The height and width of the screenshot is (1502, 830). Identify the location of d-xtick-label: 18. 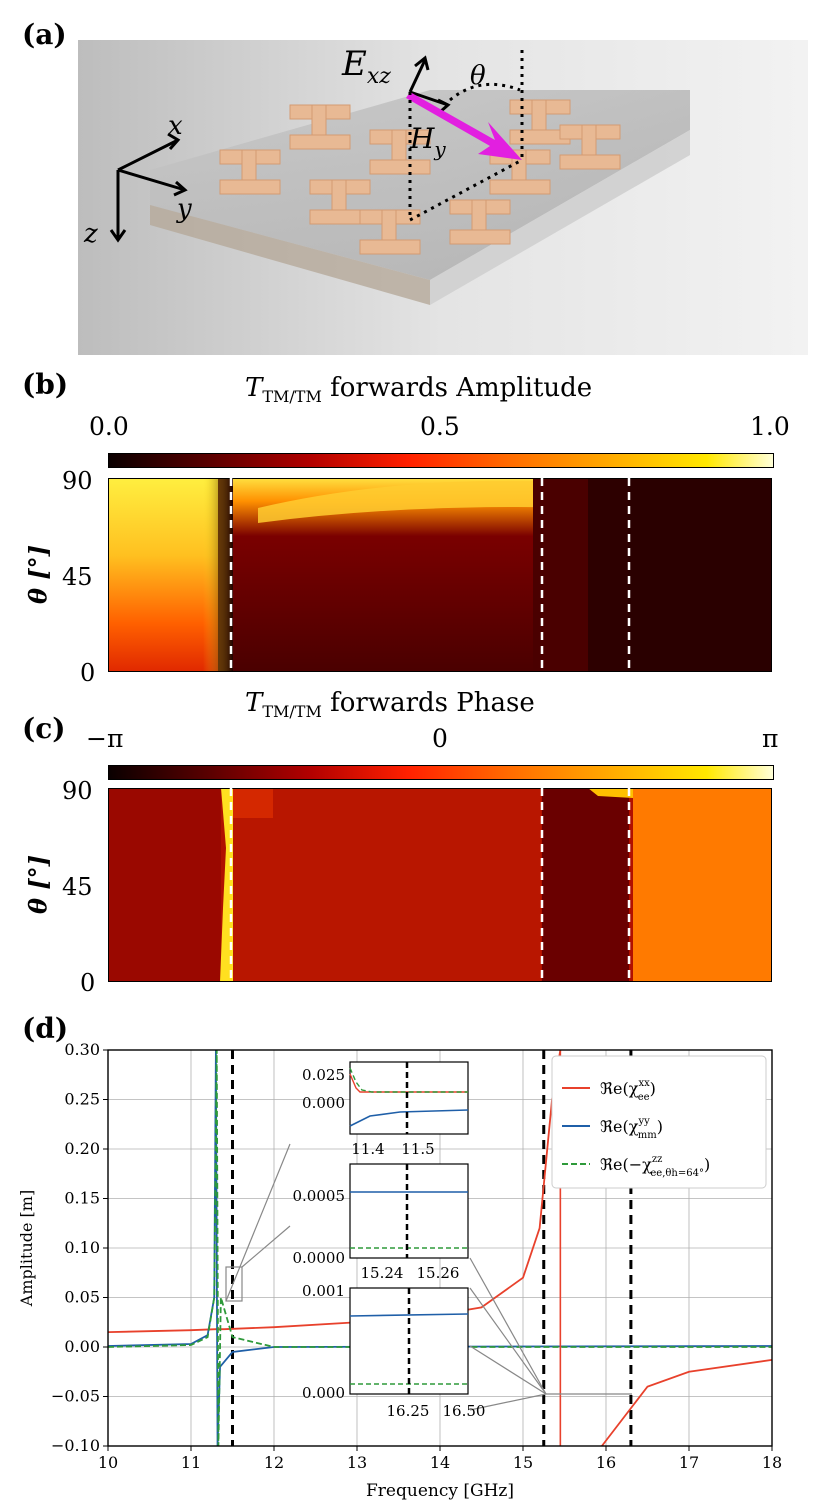
(772, 1462).